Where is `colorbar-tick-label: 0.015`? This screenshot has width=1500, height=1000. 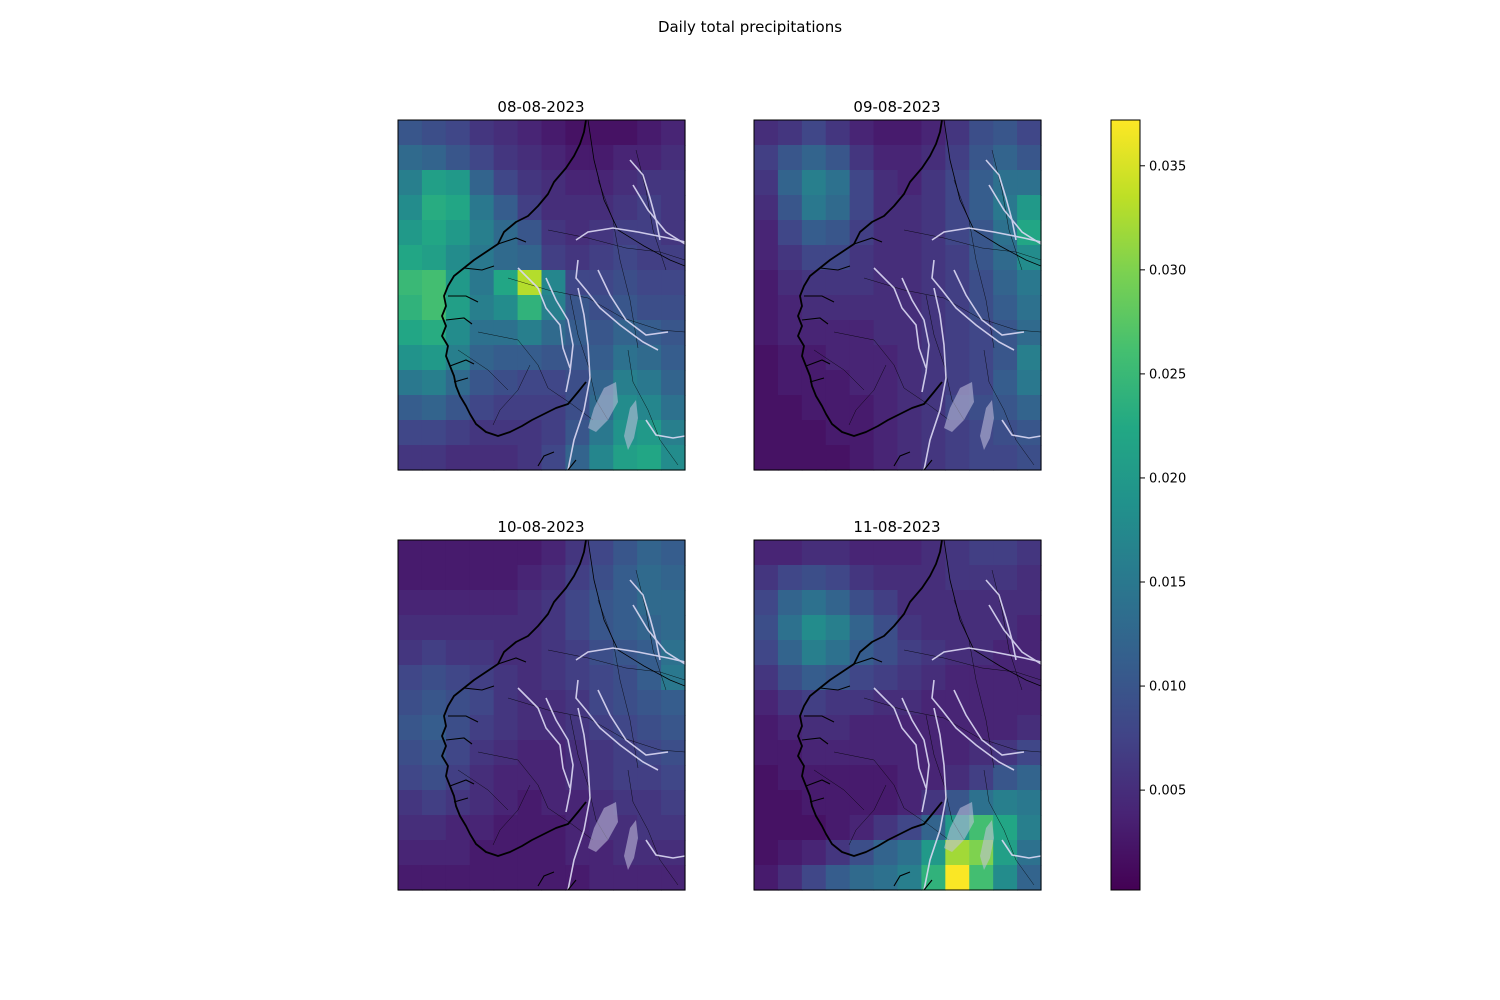
colorbar-tick-label: 0.015 is located at coordinates (1167, 583).